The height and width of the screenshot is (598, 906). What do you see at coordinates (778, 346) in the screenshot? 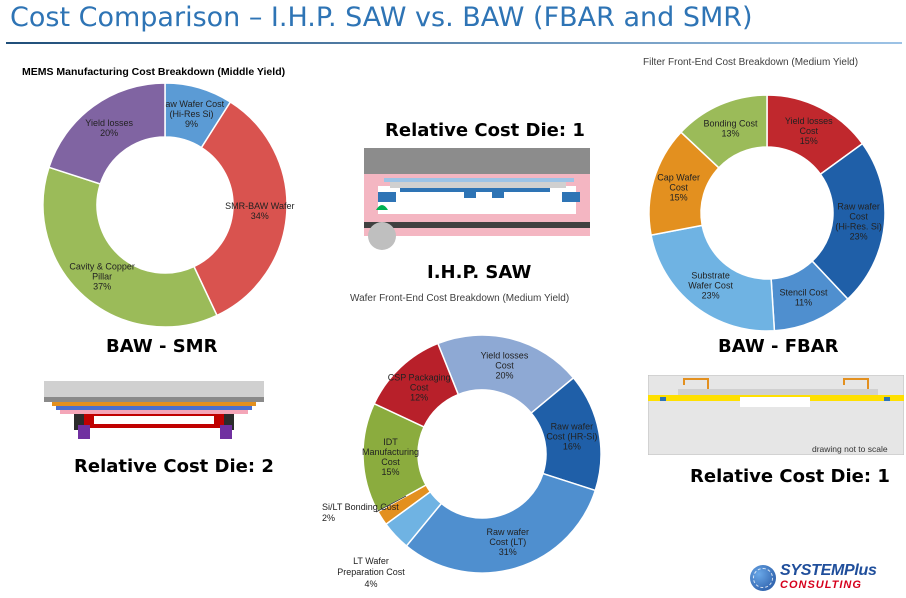
I see `baw-fbar-label: BAW - FBAR` at bounding box center [778, 346].